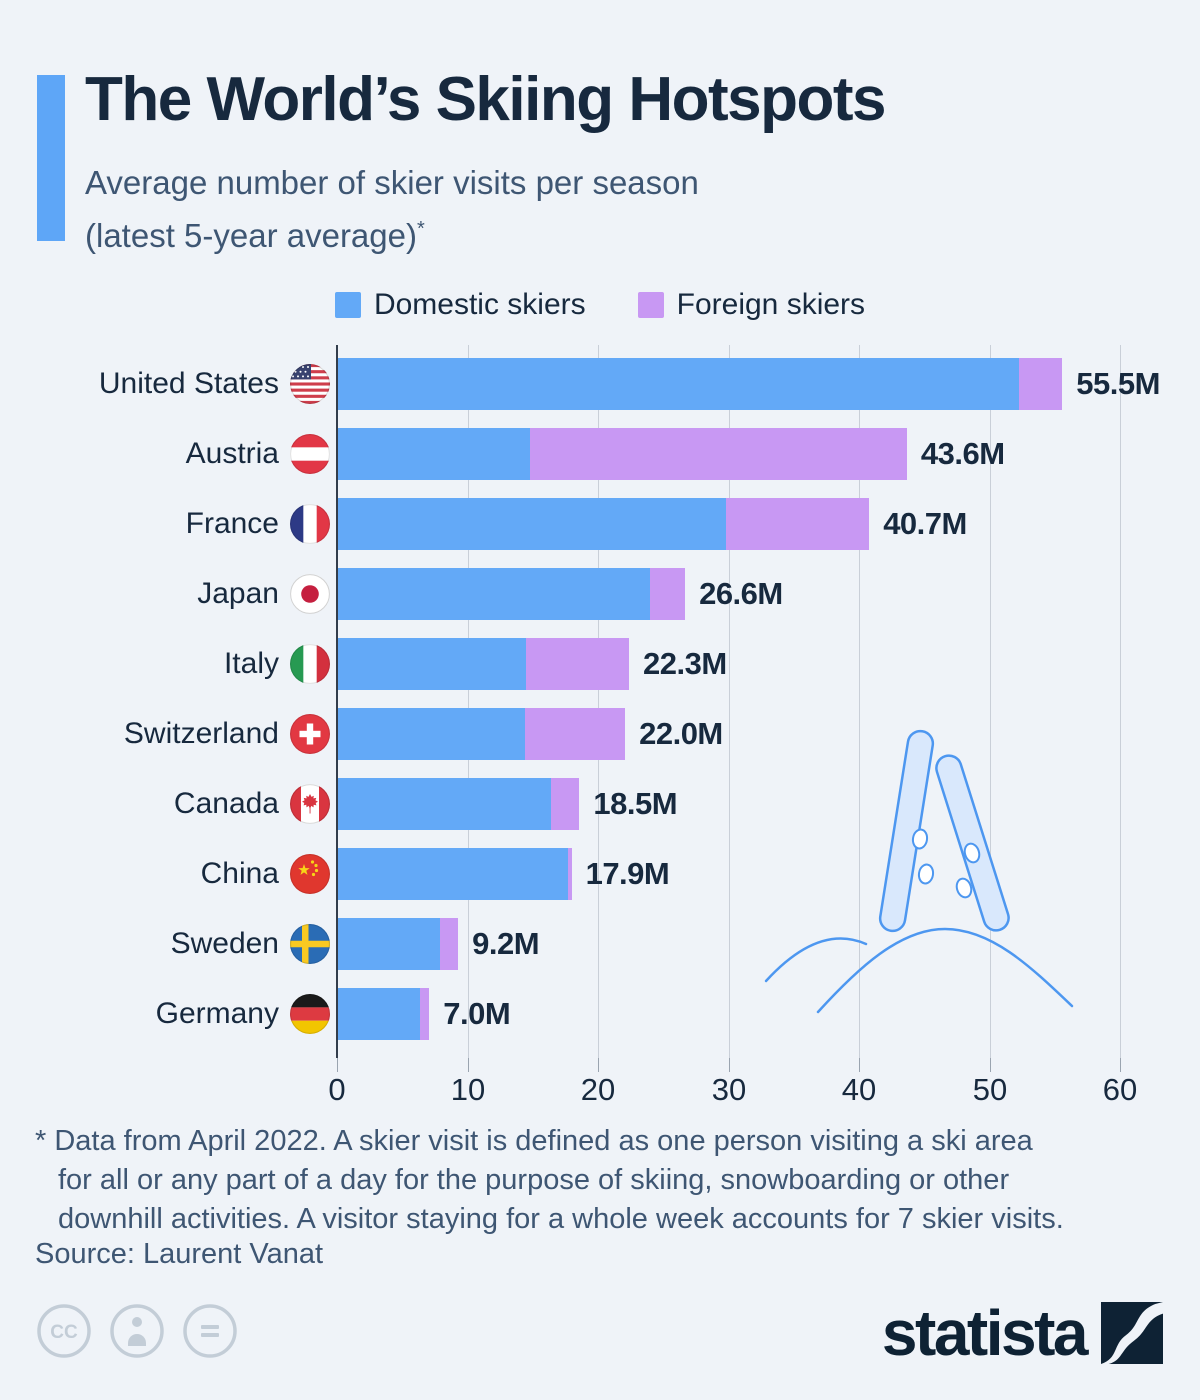 This screenshot has width=1200, height=1400. Describe the element at coordinates (962, 453) in the screenshot. I see `bar-value-label: 43.6M` at that location.